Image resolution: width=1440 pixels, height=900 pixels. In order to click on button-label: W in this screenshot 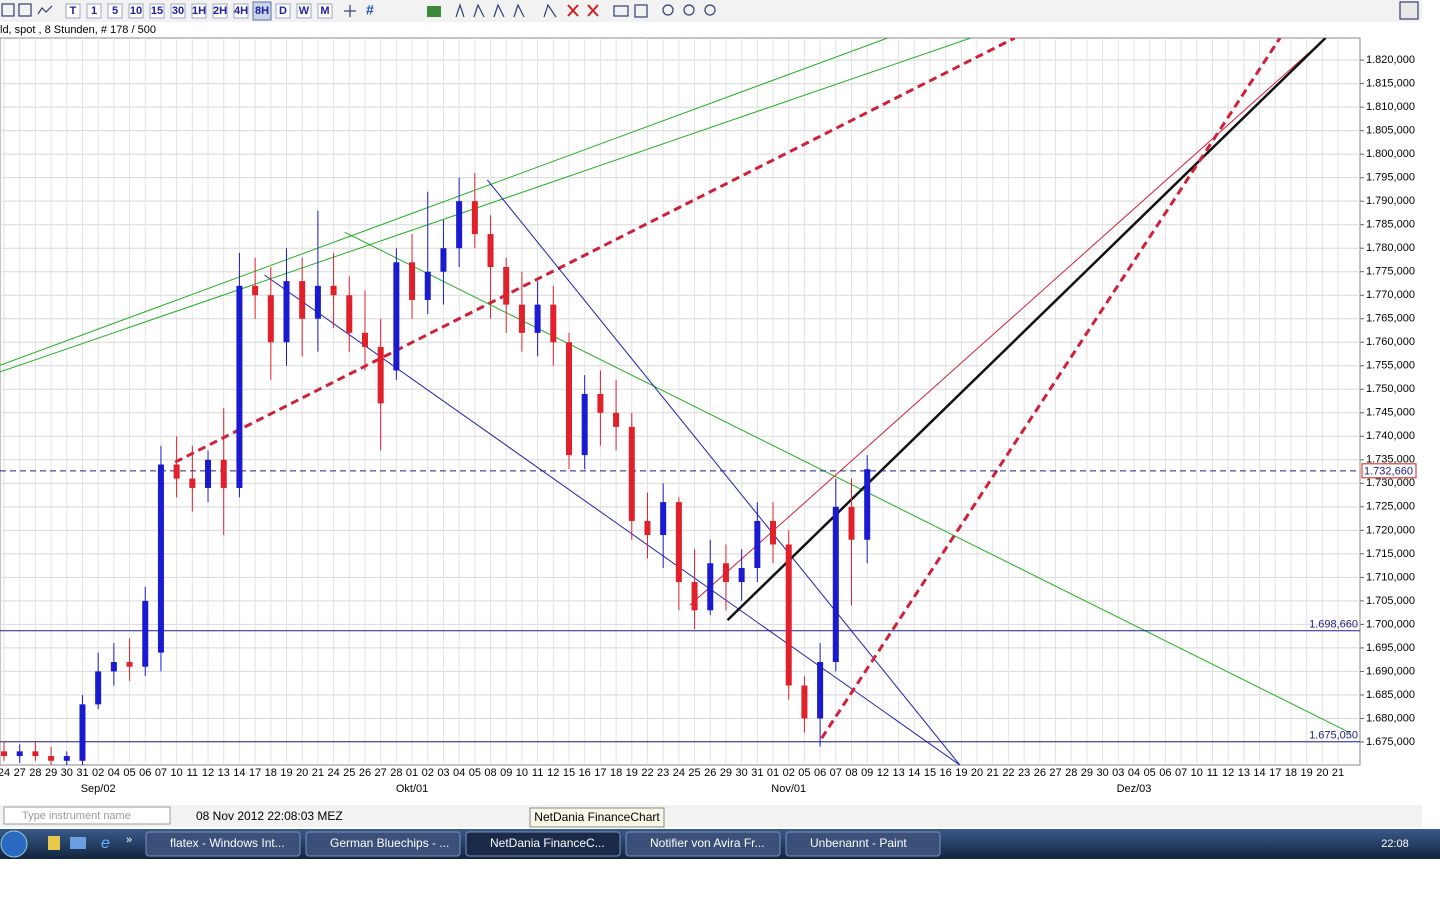, I will do `click(304, 11)`.